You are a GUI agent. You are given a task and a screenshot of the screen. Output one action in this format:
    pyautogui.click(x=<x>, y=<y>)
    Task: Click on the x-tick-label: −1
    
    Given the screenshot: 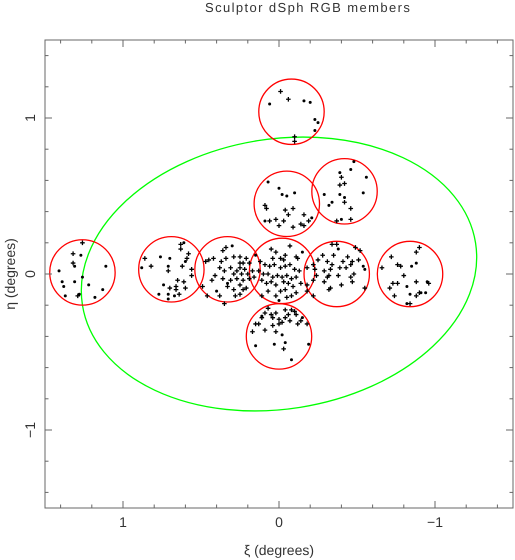 What is the action you would take?
    pyautogui.click(x=435, y=522)
    